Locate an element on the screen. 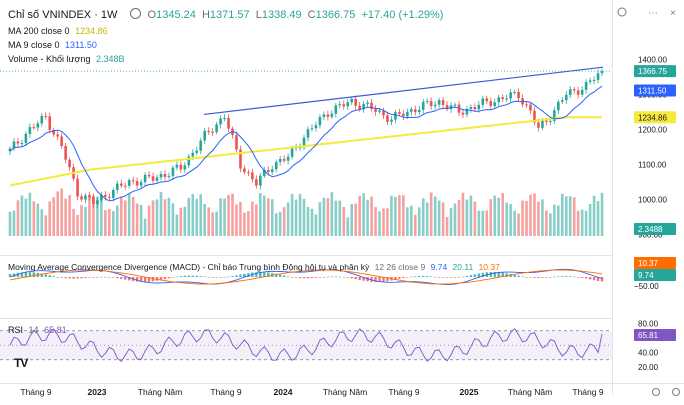 This screenshot has height=405, width=684. open-value: 1345.24 is located at coordinates (176, 15).